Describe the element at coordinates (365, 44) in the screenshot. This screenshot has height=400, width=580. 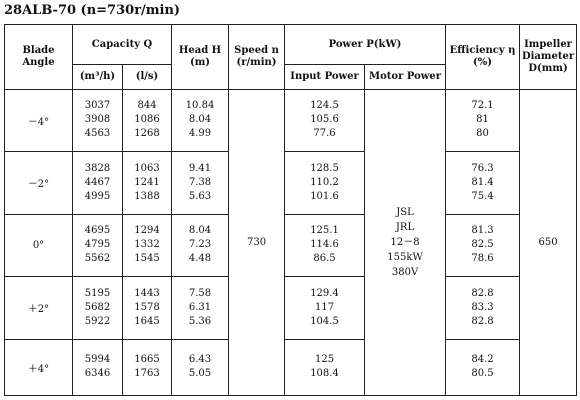
I see `header-power: Power P(kW)` at that location.